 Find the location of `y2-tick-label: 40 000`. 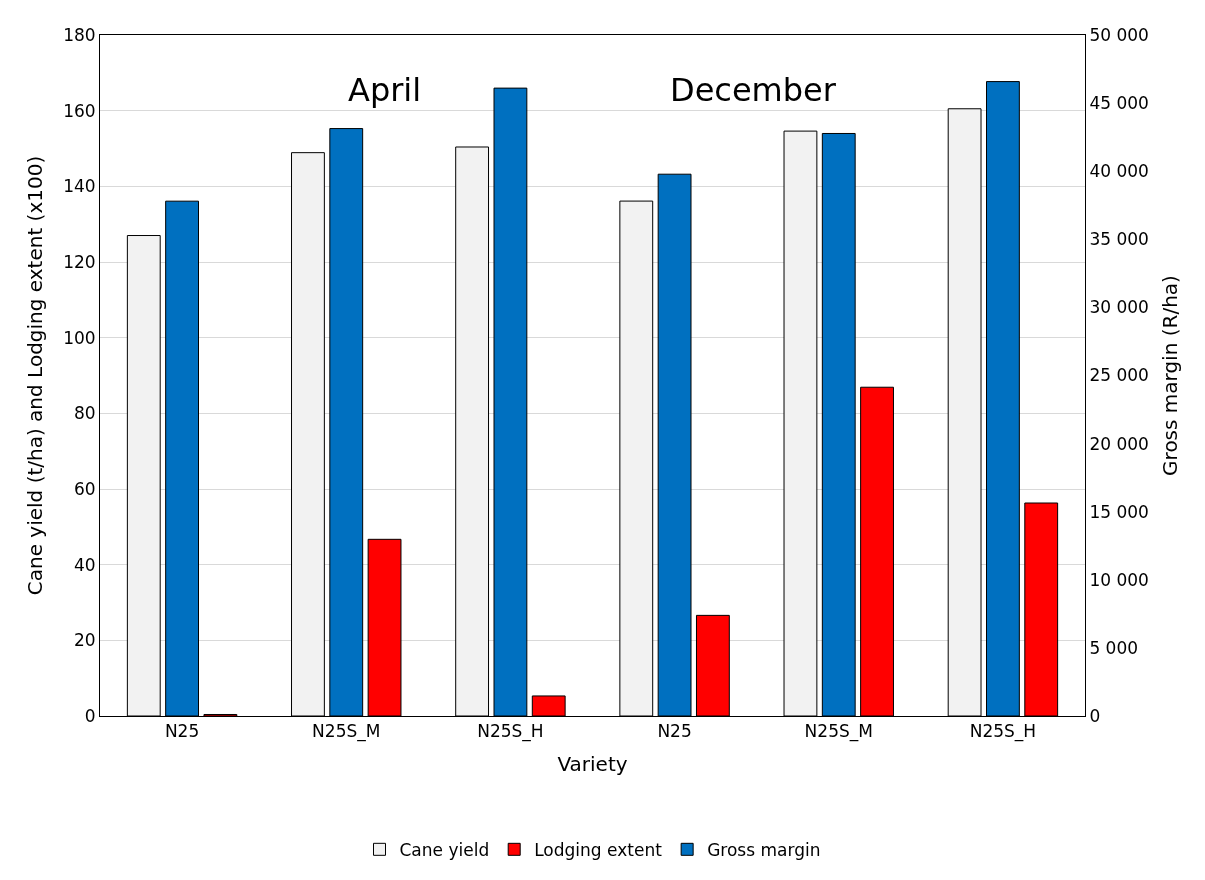

y2-tick-label: 40 000 is located at coordinates (1119, 171).